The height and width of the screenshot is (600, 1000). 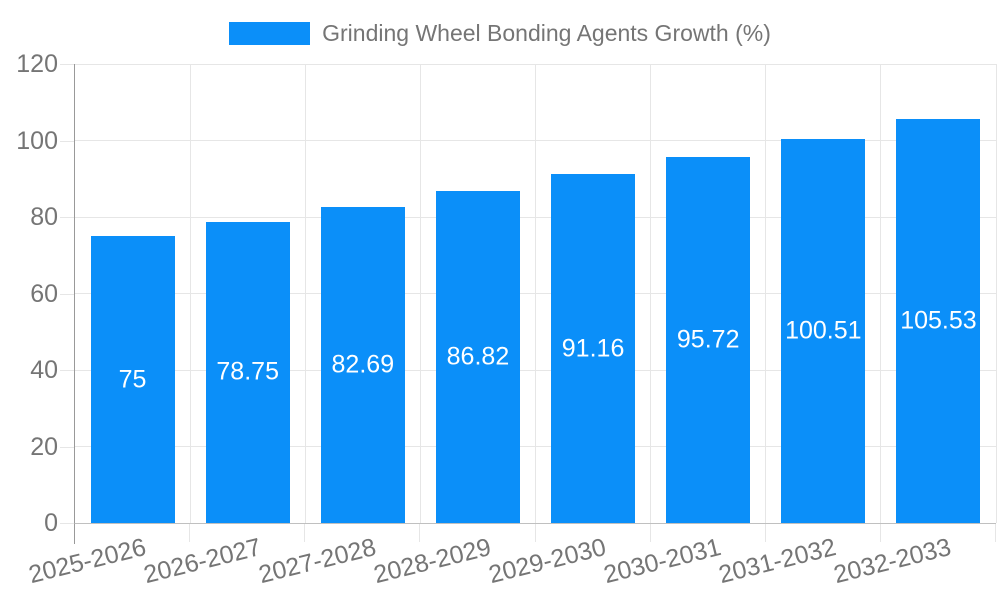 I want to click on bar: 75, so click(x=132, y=379).